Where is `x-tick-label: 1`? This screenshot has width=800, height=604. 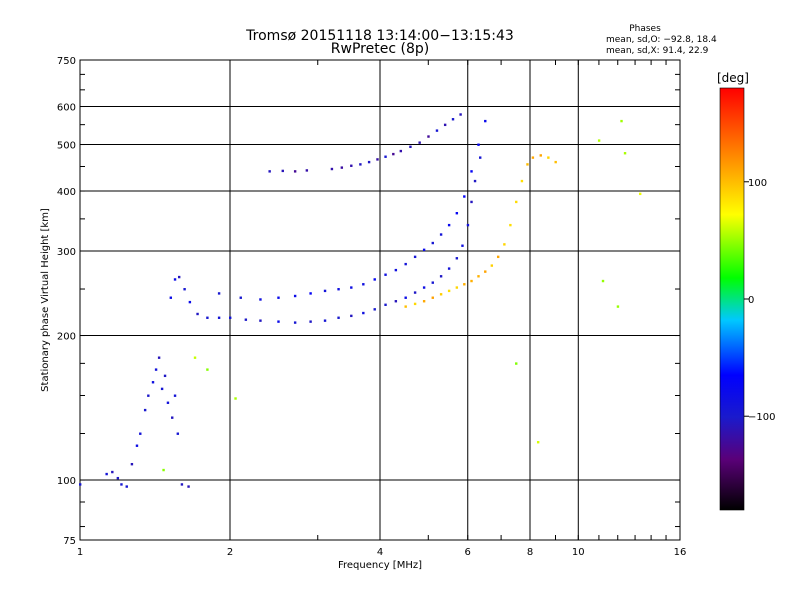 x-tick-label: 1 is located at coordinates (80, 552).